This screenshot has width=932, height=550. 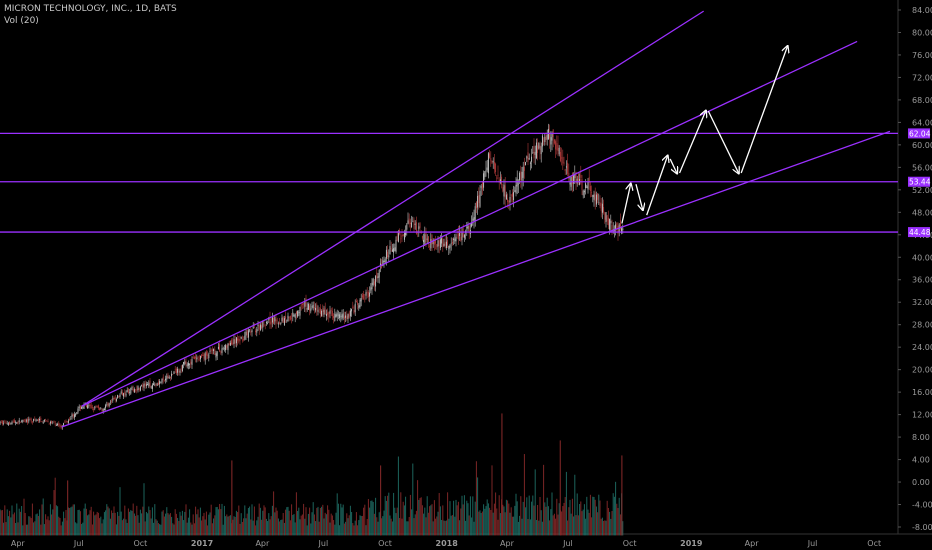 What do you see at coordinates (18, 543) in the screenshot?
I see `x-tick-label: Apr` at bounding box center [18, 543].